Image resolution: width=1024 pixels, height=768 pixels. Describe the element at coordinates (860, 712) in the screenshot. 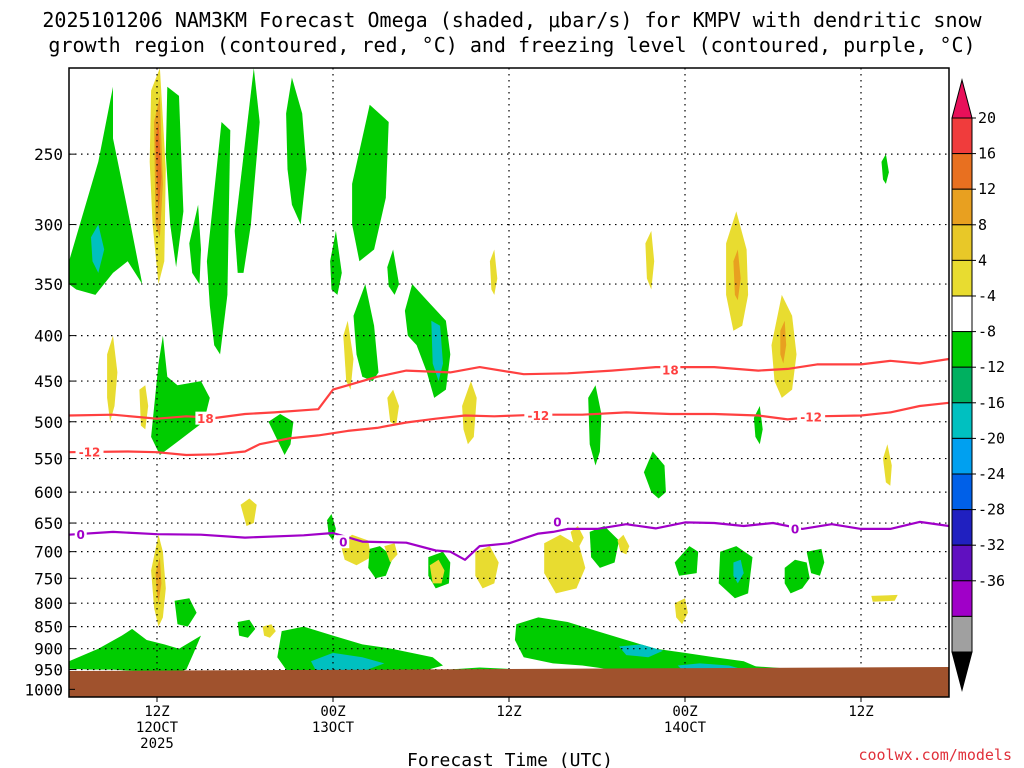

I see `xtick-label-54-0: 12Z` at that location.